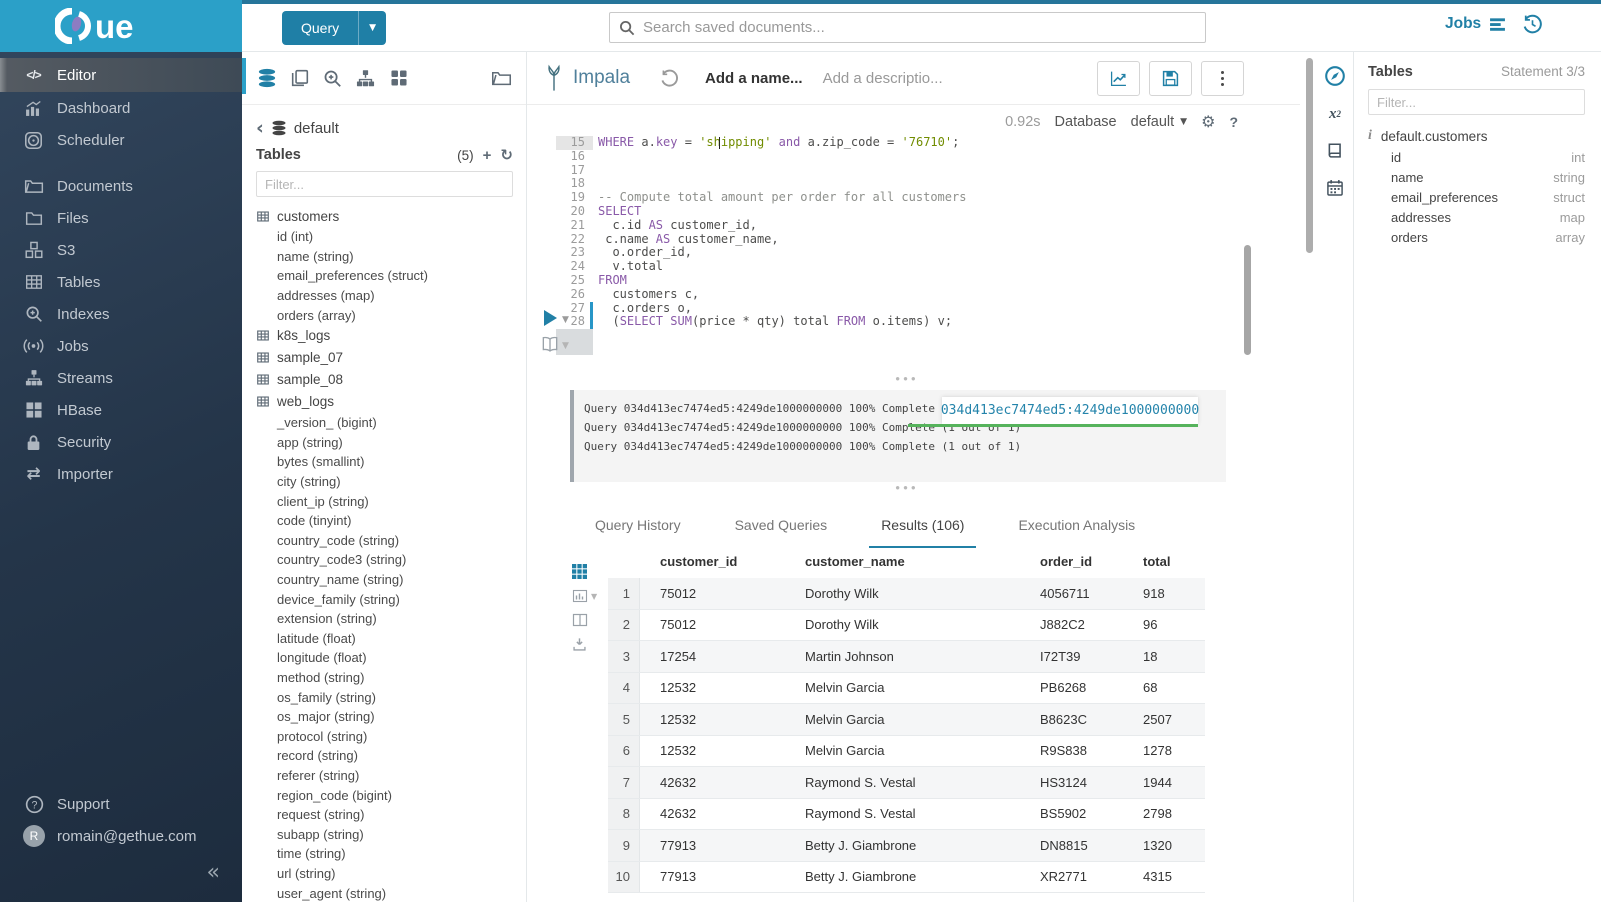  Describe the element at coordinates (352, 276) in the screenshot. I see `tree-column: email_preferences (struct)` at that location.